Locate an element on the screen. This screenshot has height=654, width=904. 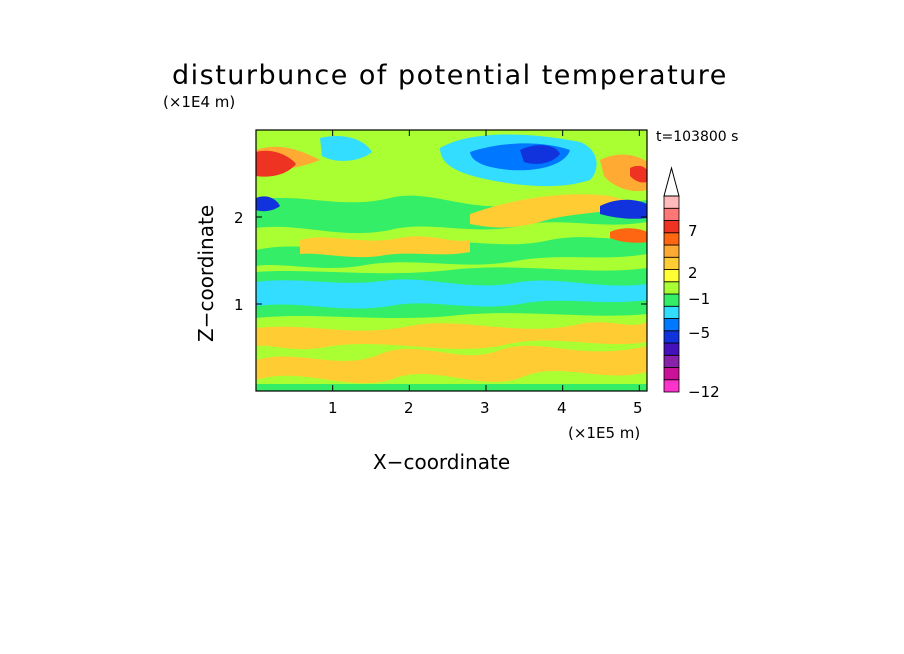
y-tick-label: 2 is located at coordinates (239, 218).